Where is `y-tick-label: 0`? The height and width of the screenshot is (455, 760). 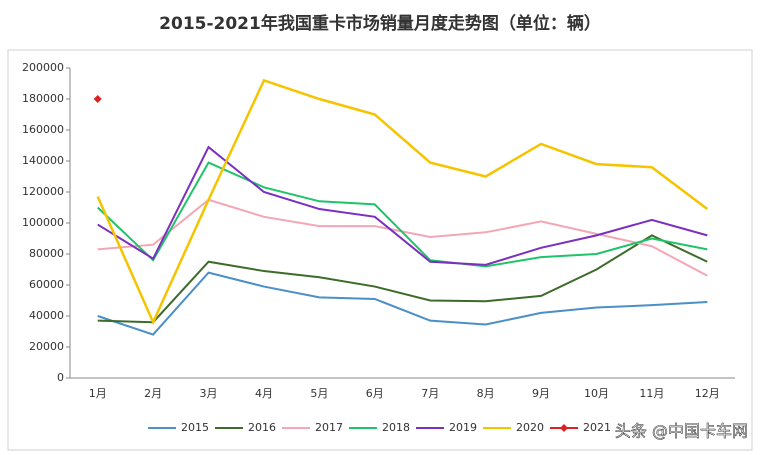 y-tick-label: 0 is located at coordinates (60, 377).